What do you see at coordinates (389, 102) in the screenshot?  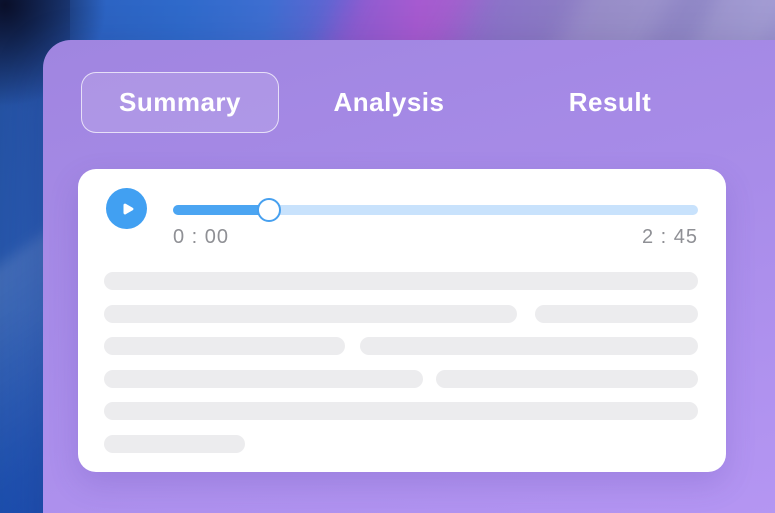 I see `tab-analysis: Analysis` at bounding box center [389, 102].